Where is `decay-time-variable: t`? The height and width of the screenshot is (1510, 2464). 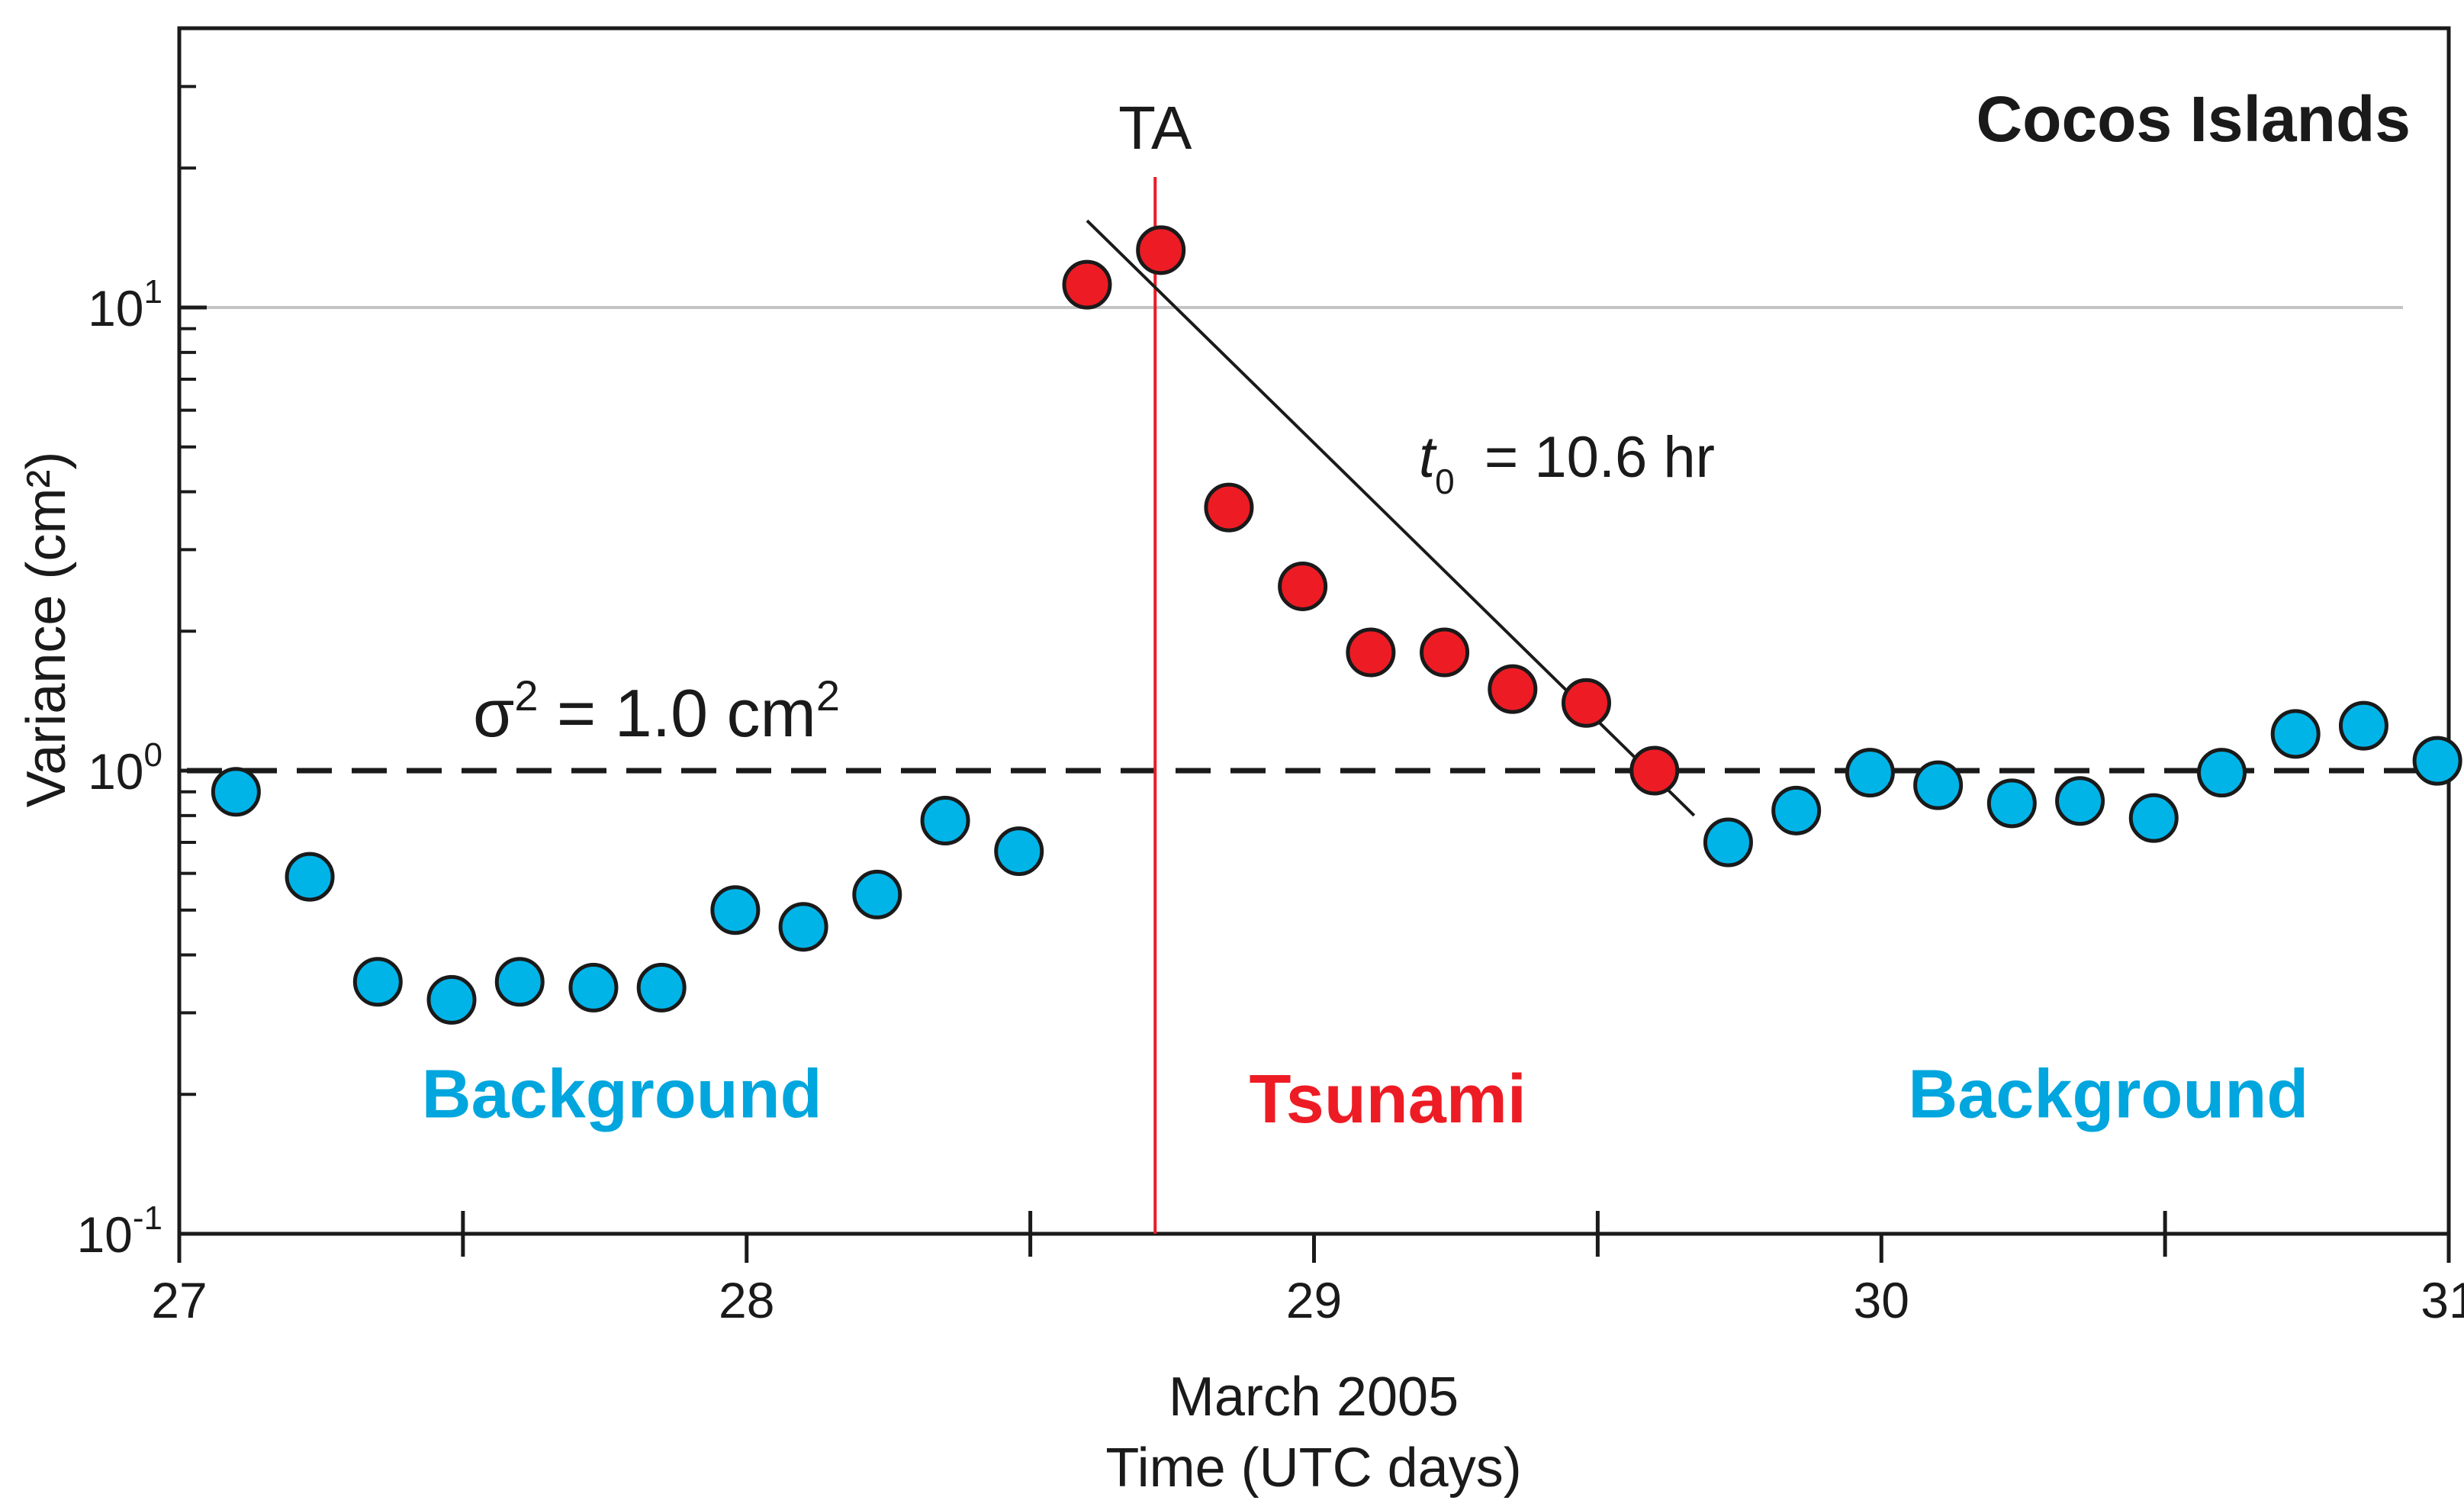
decay-time-variable: t is located at coordinates (1428, 457).